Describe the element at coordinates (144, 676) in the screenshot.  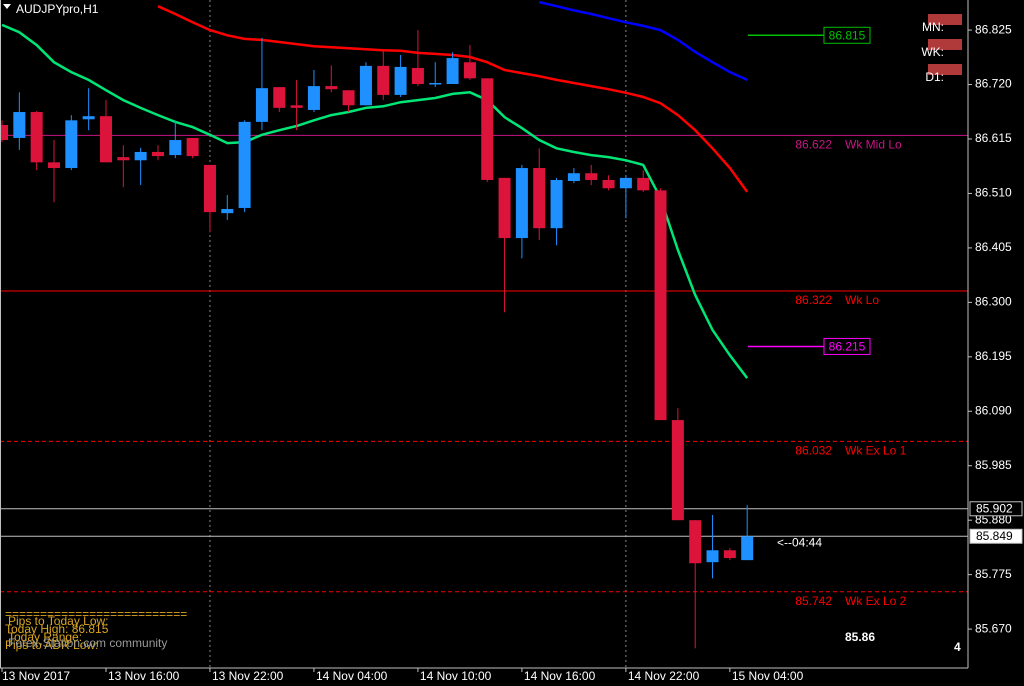
I see `x-tick-label: 13 Nov 16:00` at that location.